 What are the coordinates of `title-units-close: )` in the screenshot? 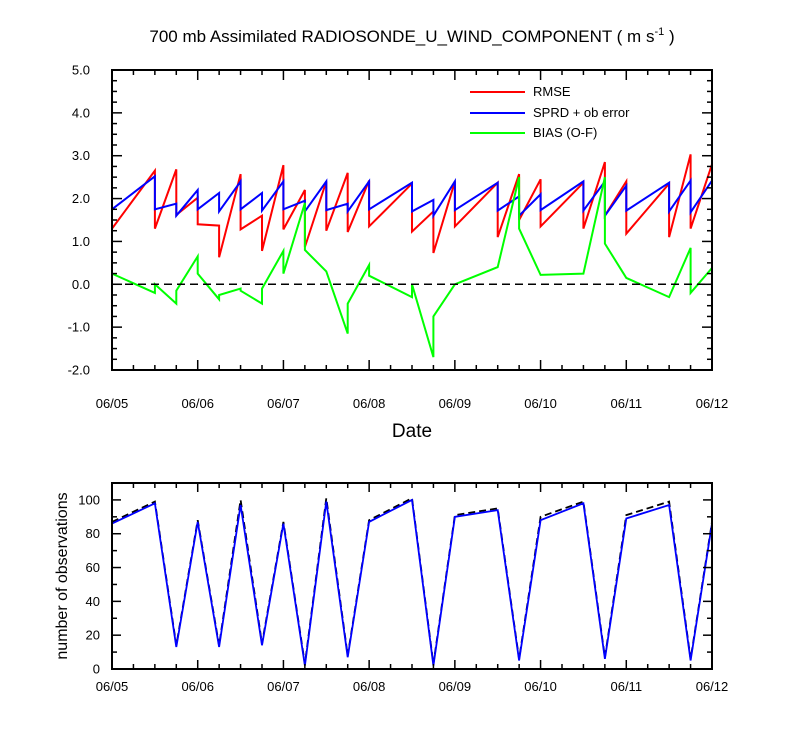 It's located at (669, 36).